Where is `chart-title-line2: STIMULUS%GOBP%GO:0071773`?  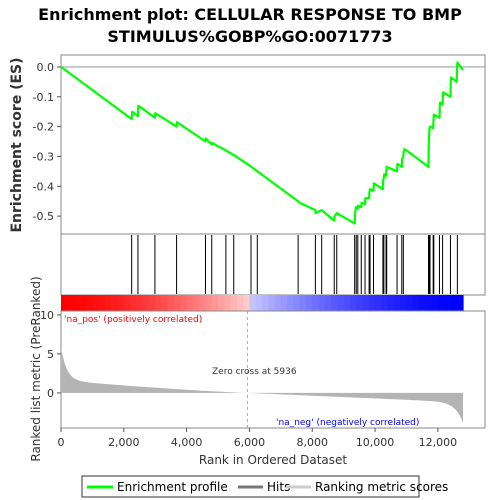 chart-title-line2: STIMULUS%GOBP%GO:0071773 is located at coordinates (249, 36).